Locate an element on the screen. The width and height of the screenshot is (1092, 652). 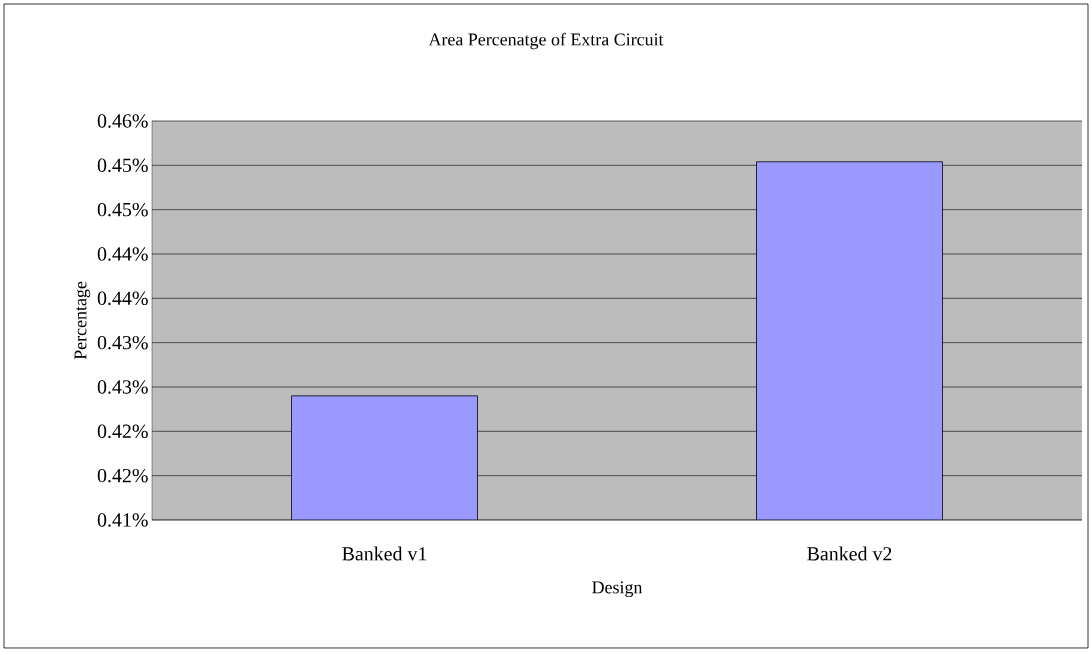
x-tick-label: Banked v1 is located at coordinates (384, 553).